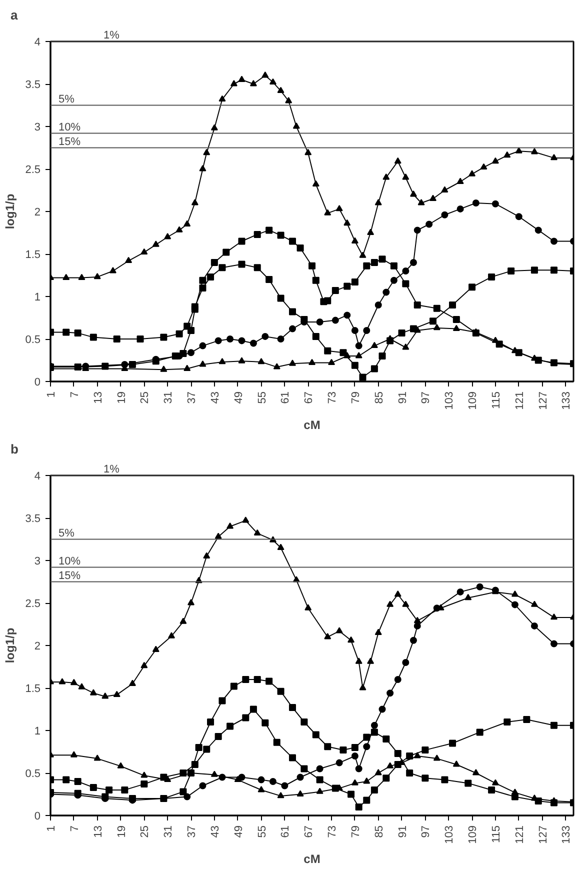 The width and height of the screenshot is (587, 869). Describe the element at coordinates (14, 15) in the screenshot. I see `chart-title: a` at that location.